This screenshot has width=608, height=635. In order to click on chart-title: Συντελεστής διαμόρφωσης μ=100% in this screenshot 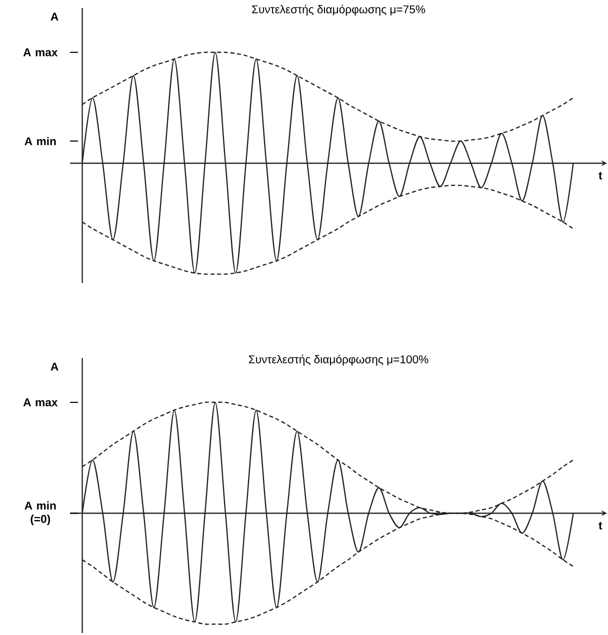, I will do `click(338, 360)`.